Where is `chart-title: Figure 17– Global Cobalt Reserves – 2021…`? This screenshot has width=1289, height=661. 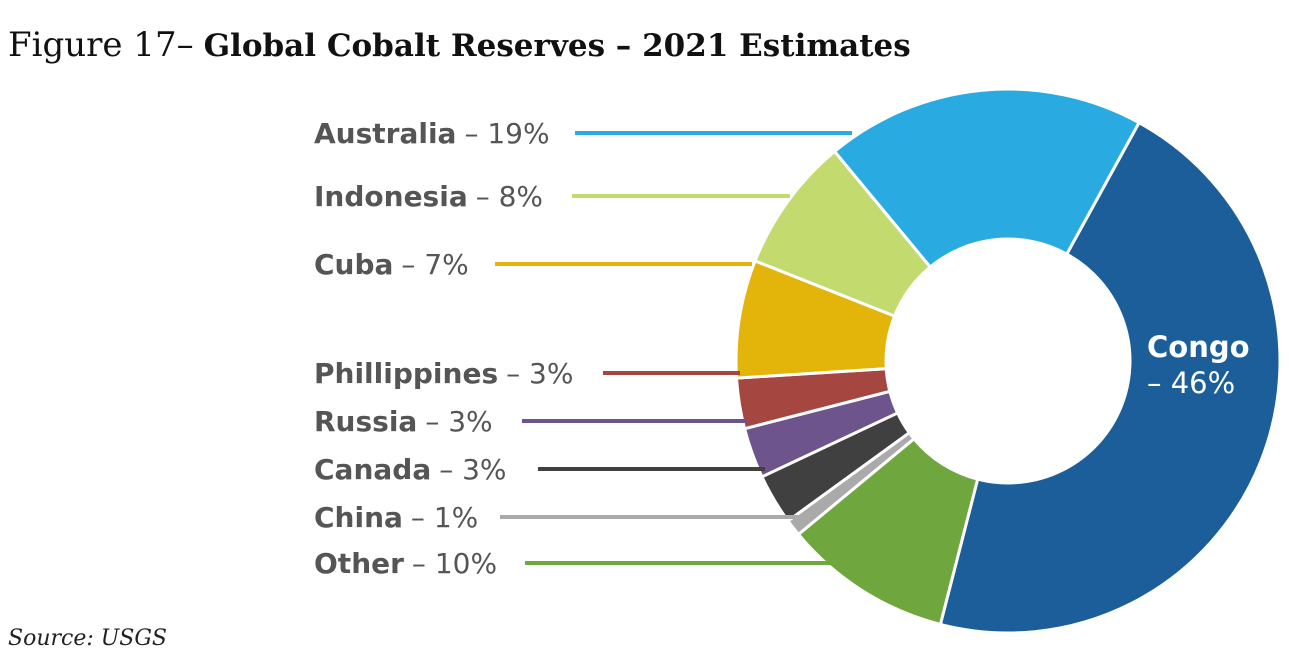 chart-title: Figure 17– Global Cobalt Reserves – 2021… is located at coordinates (459, 45).